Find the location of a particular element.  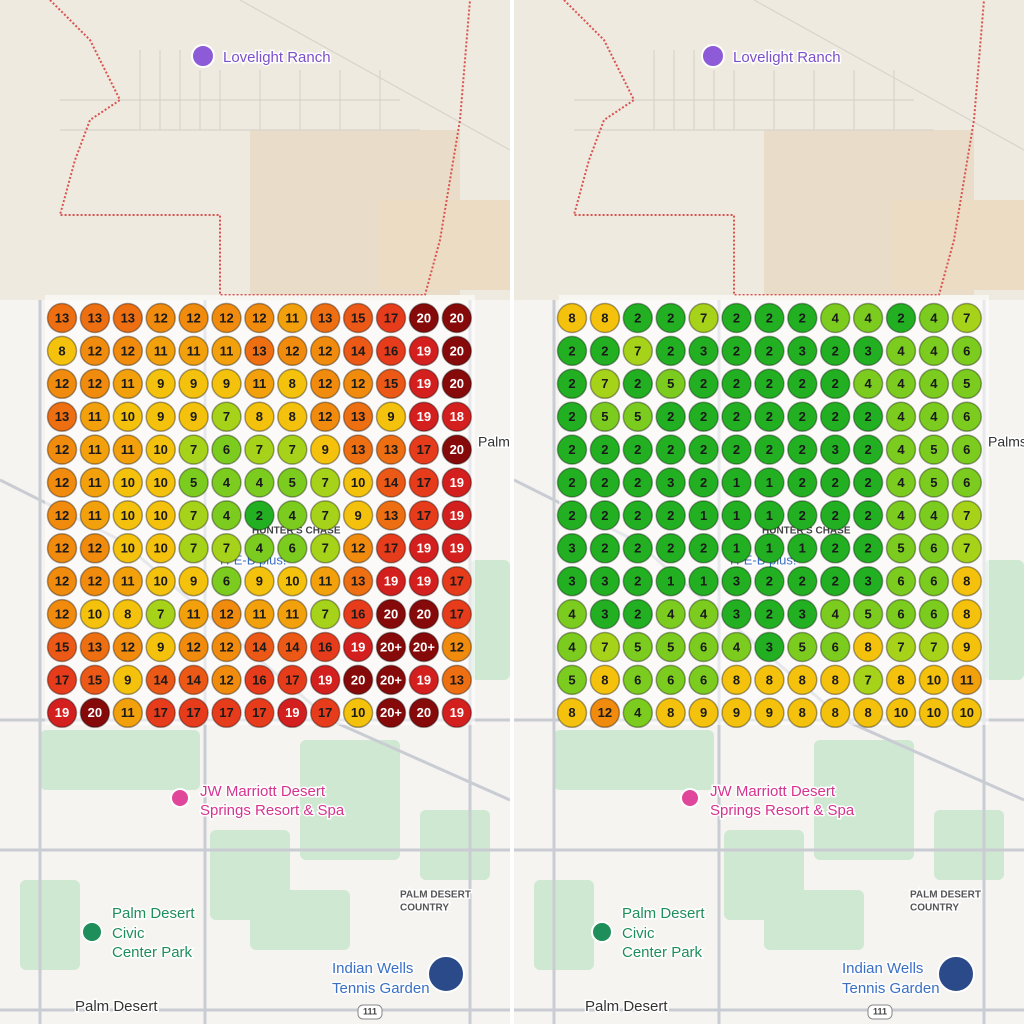

rank-label: 14 is located at coordinates (160, 679).